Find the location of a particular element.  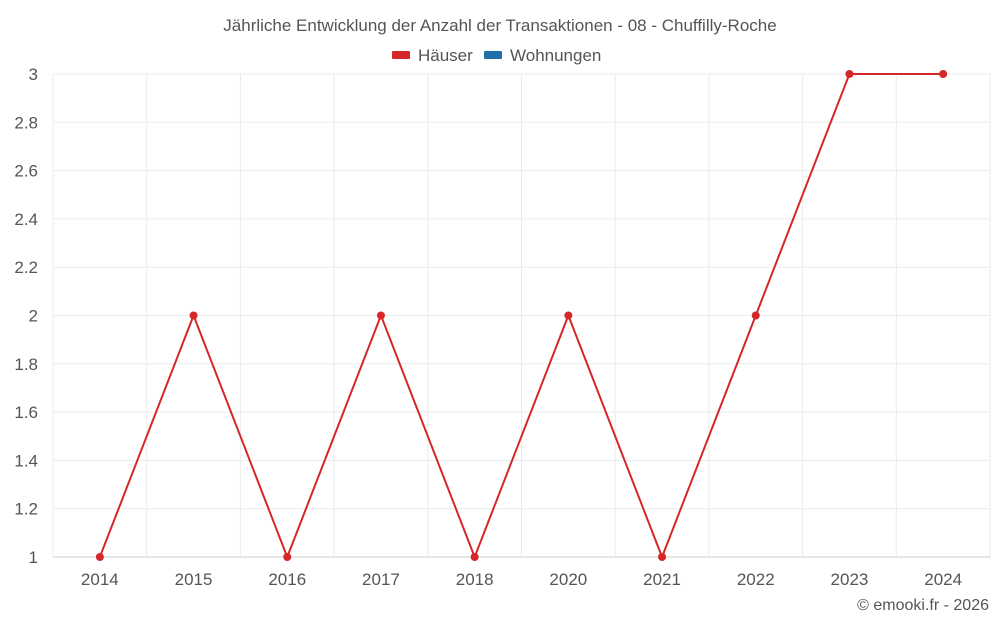

x-tick-label: 2023 is located at coordinates (850, 579).